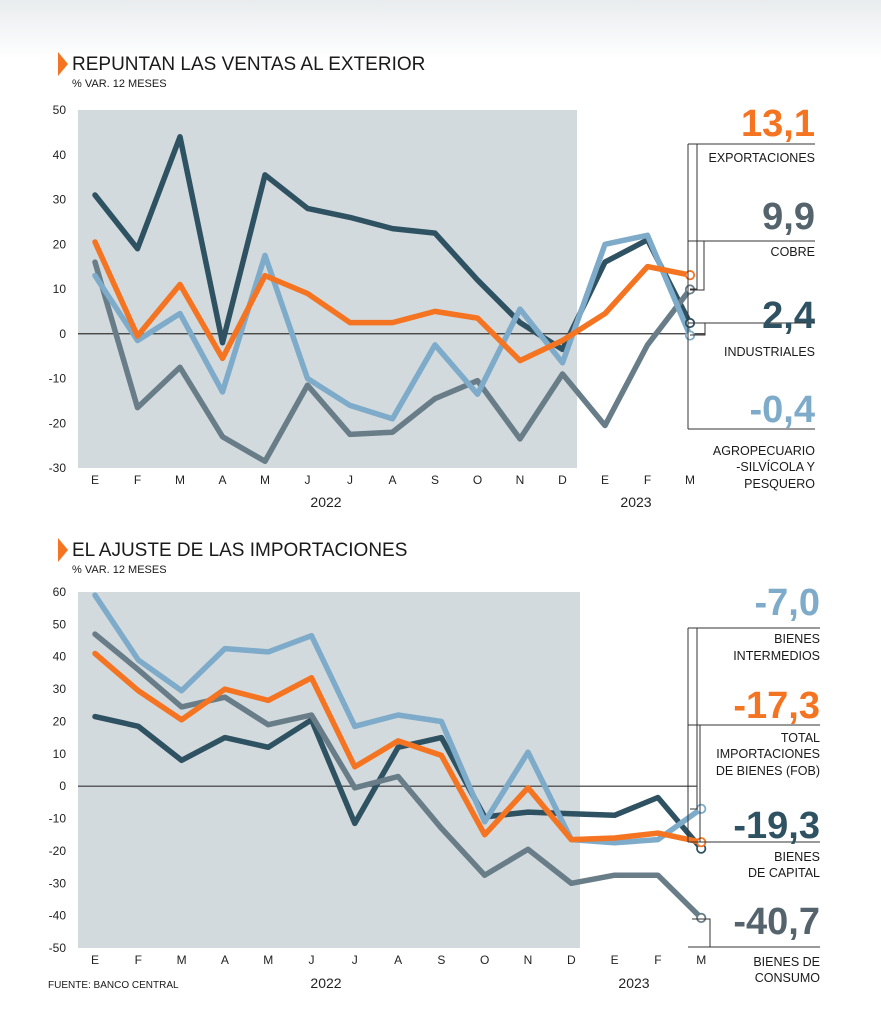  What do you see at coordinates (776, 922) in the screenshot?
I see `callout-value: -40,7` at bounding box center [776, 922].